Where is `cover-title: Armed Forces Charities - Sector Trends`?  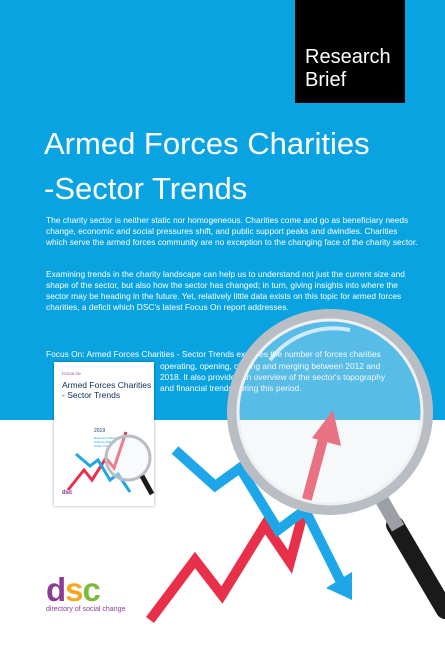
cover-title: Armed Forces Charities - Sector Trends is located at coordinates (107, 390).